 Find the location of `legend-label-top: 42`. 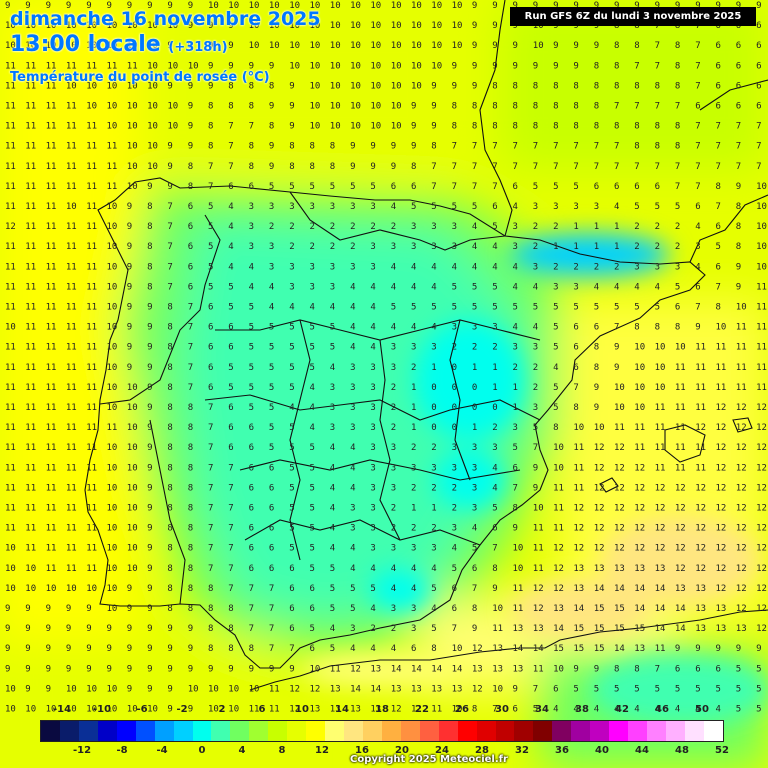

legend-label-top: 42 is located at coordinates (622, 709).